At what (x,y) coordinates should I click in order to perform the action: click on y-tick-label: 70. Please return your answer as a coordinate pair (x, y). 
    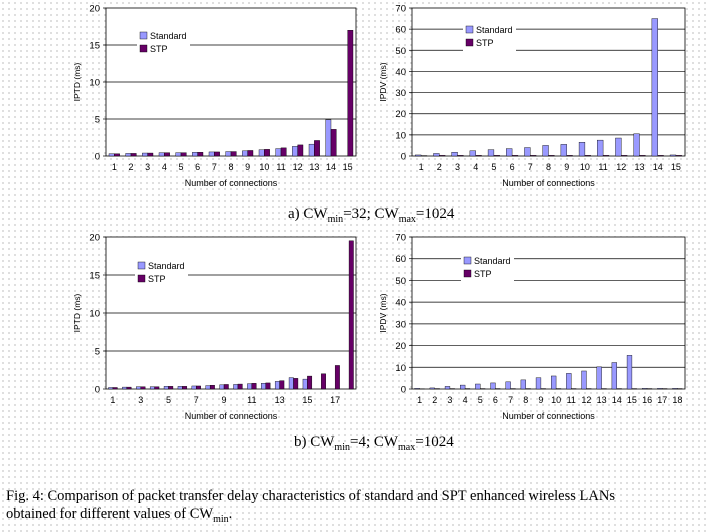
    Looking at the image, I should click on (400, 238).